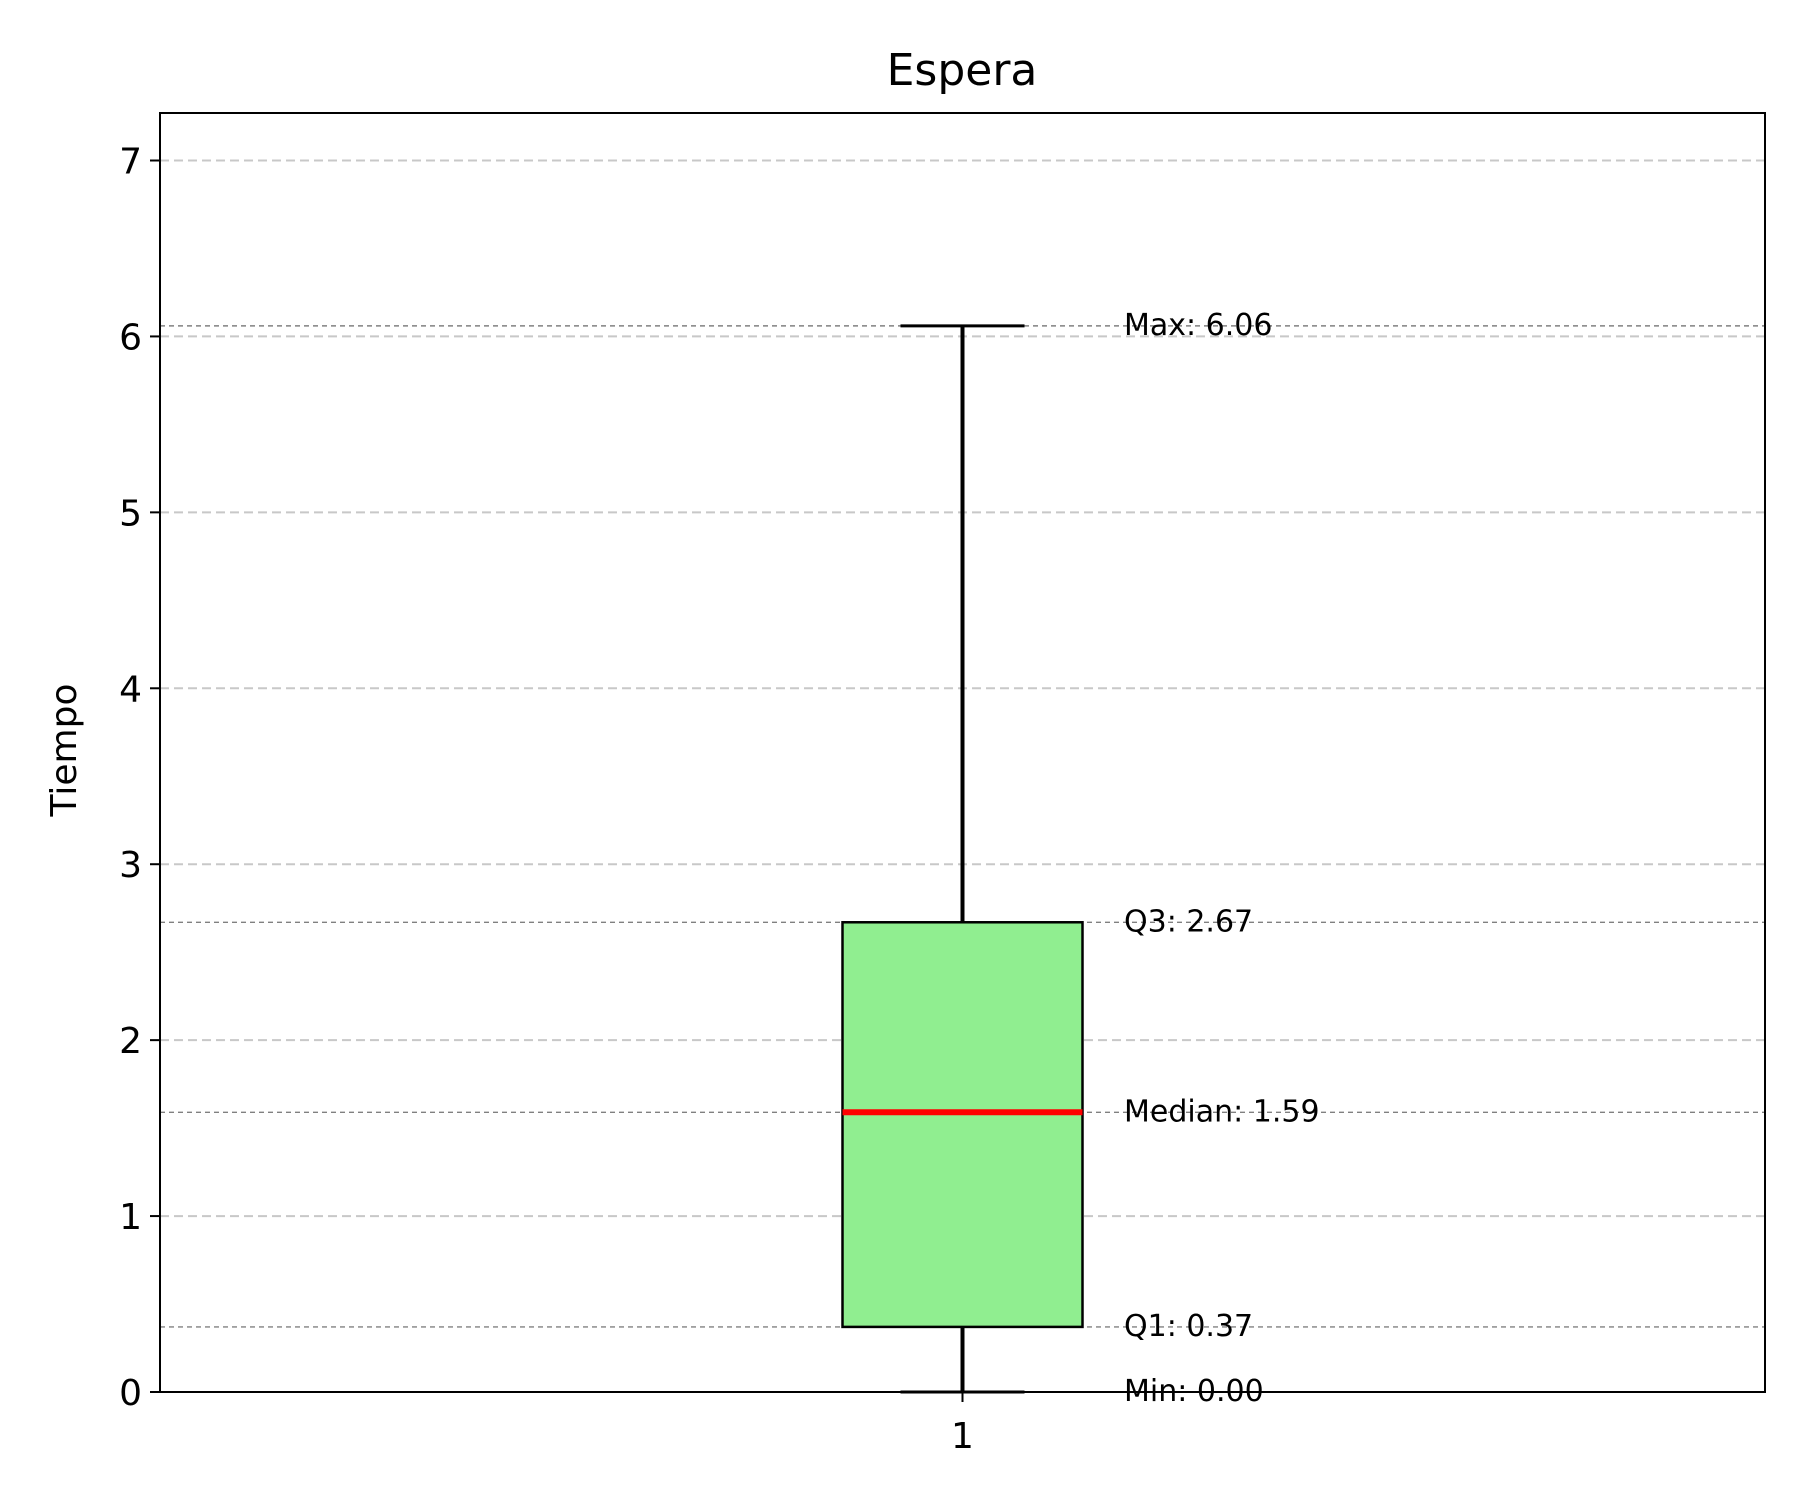 This screenshot has width=1800, height=1500. Describe the element at coordinates (962, 859) in the screenshot. I see `box-plot-group` at that location.